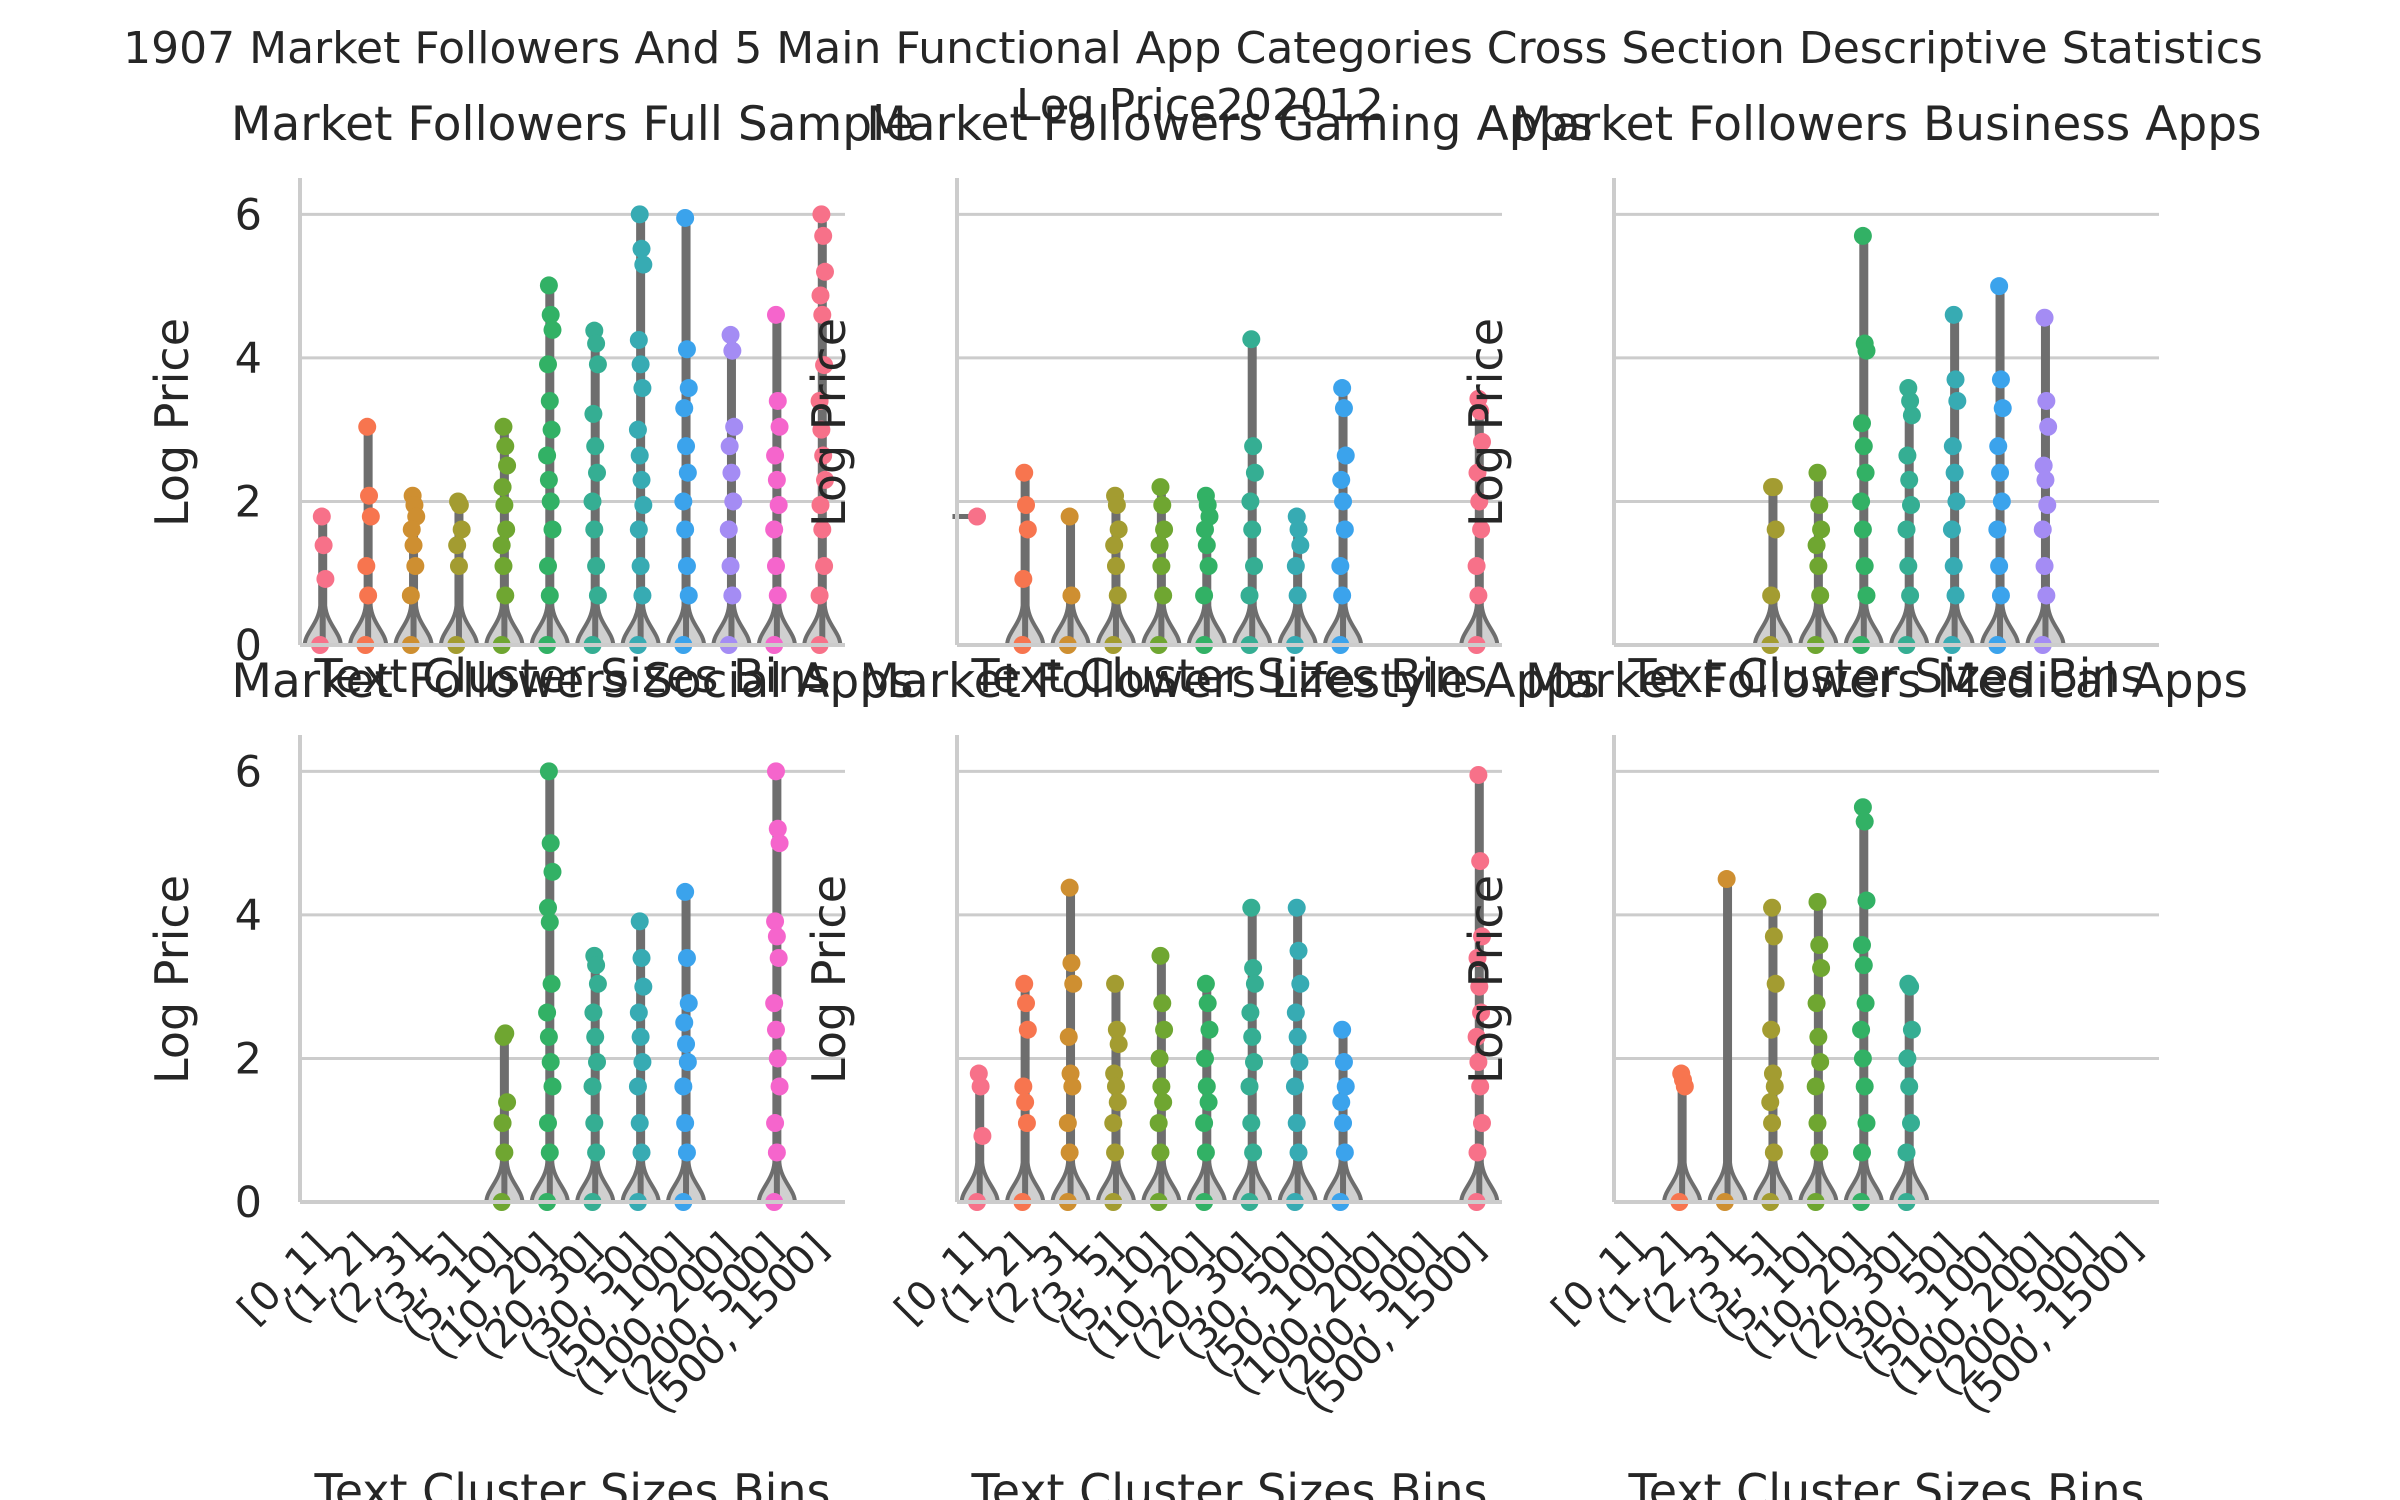 Image resolution: width=2400 pixels, height=1500 pixels. I want to click on figure-title-line-2: Log Price202012, so click(1200, 105).